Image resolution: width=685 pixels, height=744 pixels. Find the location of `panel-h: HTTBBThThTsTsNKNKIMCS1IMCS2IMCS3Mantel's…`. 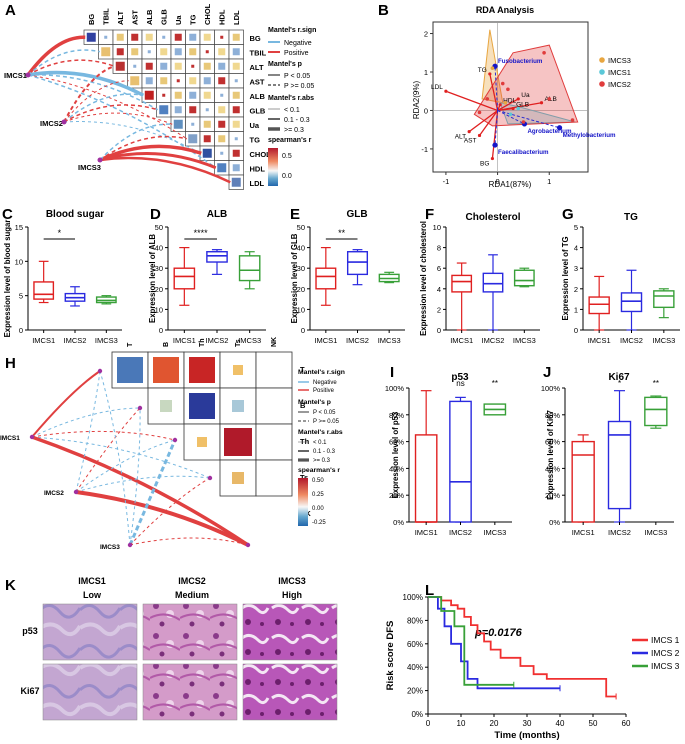

panel-h: HTTBBThThTsTsNKNKIMCS1IMCS2IMCS3Mantel's… is located at coordinates (172, 444).